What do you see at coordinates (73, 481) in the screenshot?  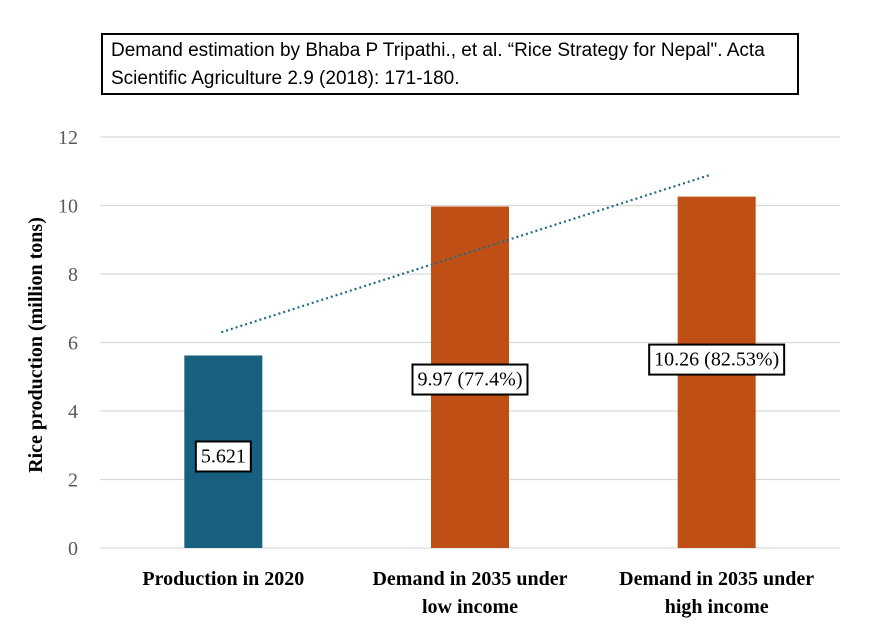 I see `y-tick-label: 2` at bounding box center [73, 481].